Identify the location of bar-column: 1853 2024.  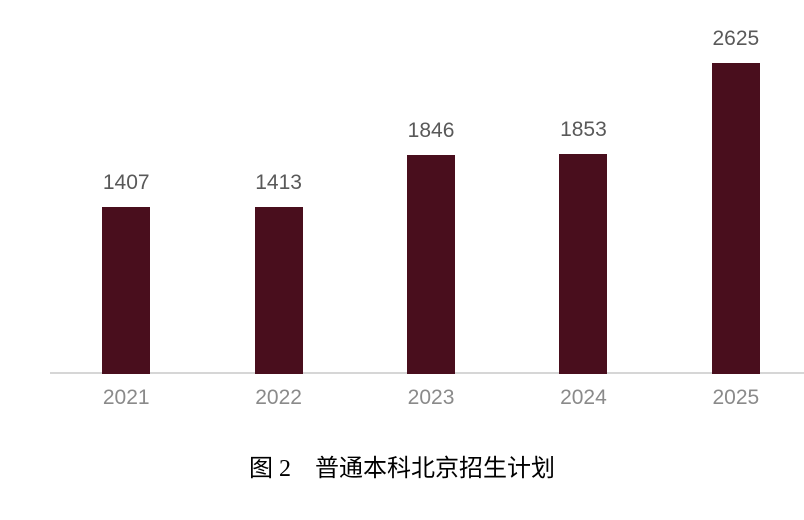
(583, 204).